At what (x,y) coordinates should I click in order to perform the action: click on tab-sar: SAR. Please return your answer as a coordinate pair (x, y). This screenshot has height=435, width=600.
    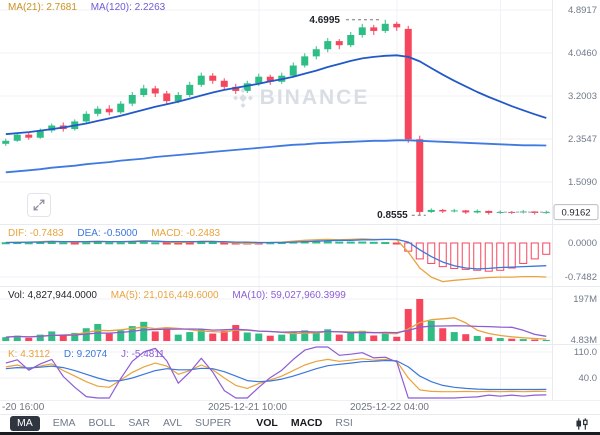
    Looking at the image, I should click on (139, 423).